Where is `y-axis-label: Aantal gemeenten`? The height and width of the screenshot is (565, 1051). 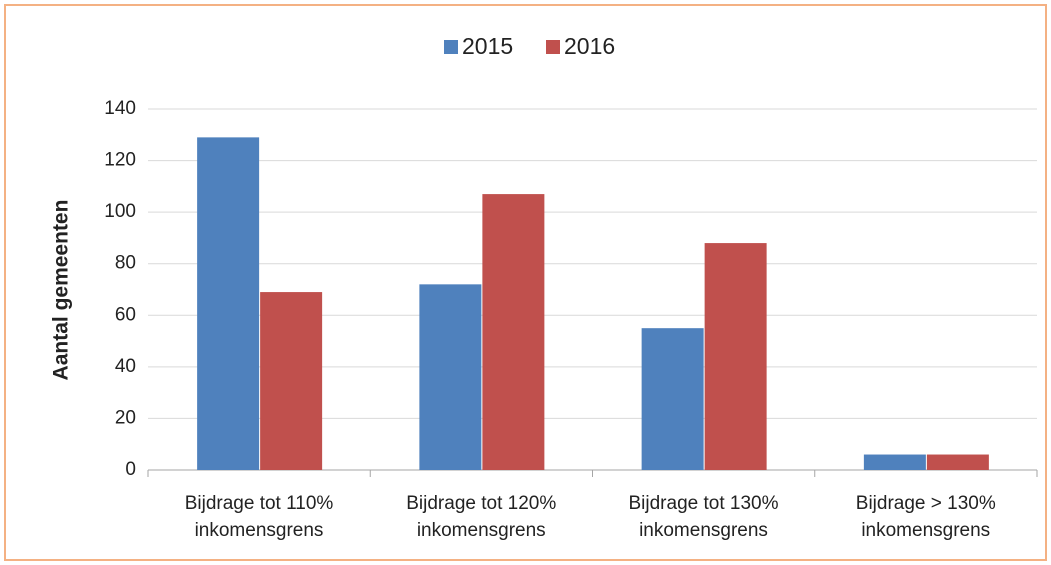 y-axis-label: Aantal gemeenten is located at coordinates (61, 290).